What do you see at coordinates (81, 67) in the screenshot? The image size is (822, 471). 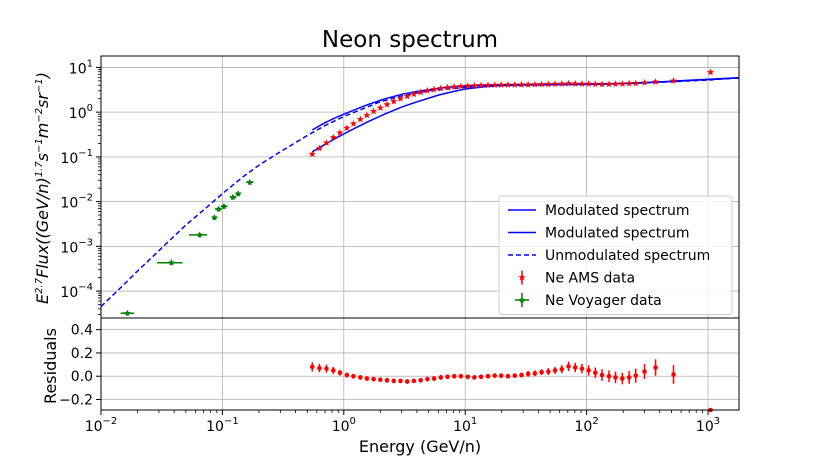 I see `y-tick-label-top: 10¹` at bounding box center [81, 67].